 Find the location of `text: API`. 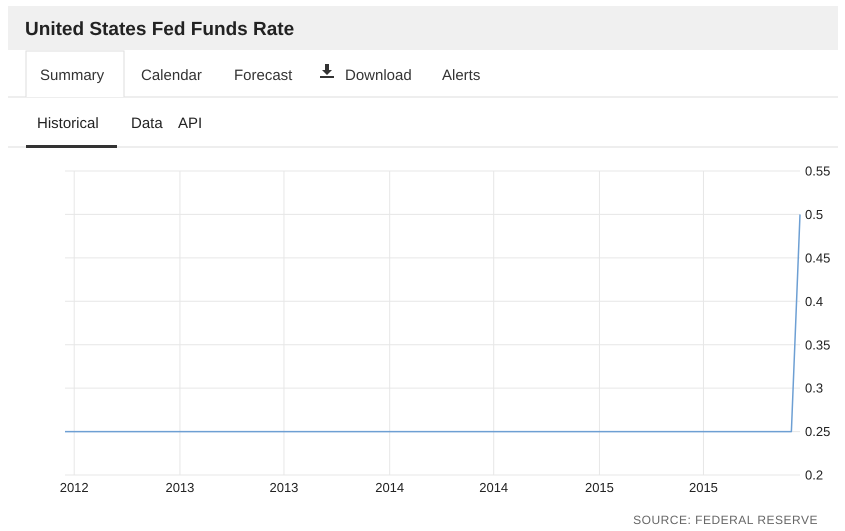

text: API is located at coordinates (190, 123).